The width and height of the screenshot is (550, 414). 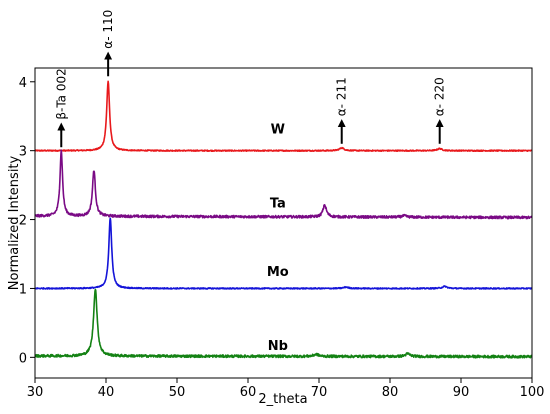 What do you see at coordinates (23, 358) in the screenshot?
I see `y-tick-label: 0` at bounding box center [23, 358].